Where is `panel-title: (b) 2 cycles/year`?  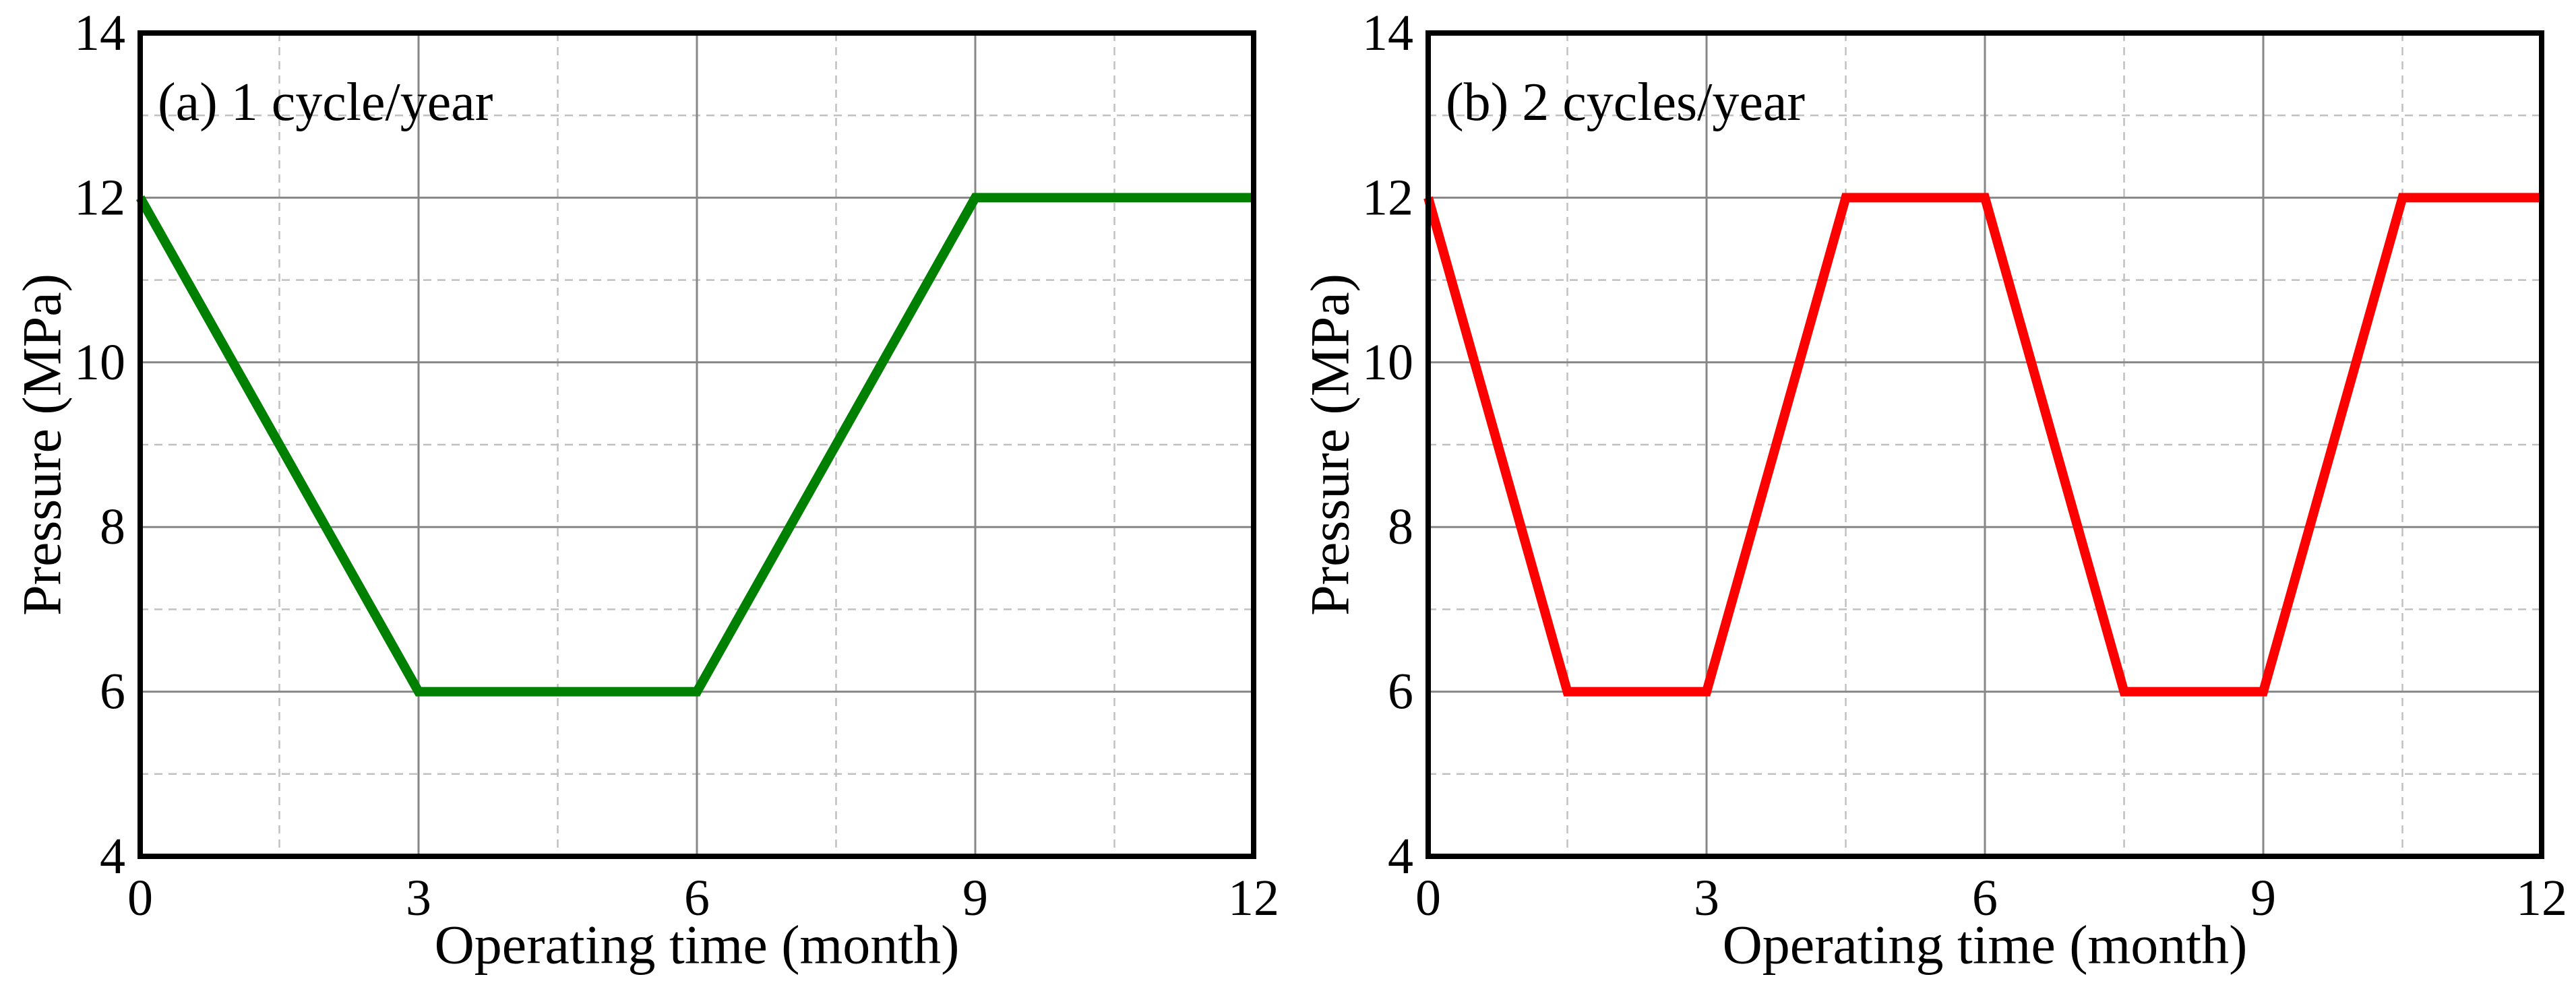
panel-title: (b) 2 cycles/year is located at coordinates (1625, 102).